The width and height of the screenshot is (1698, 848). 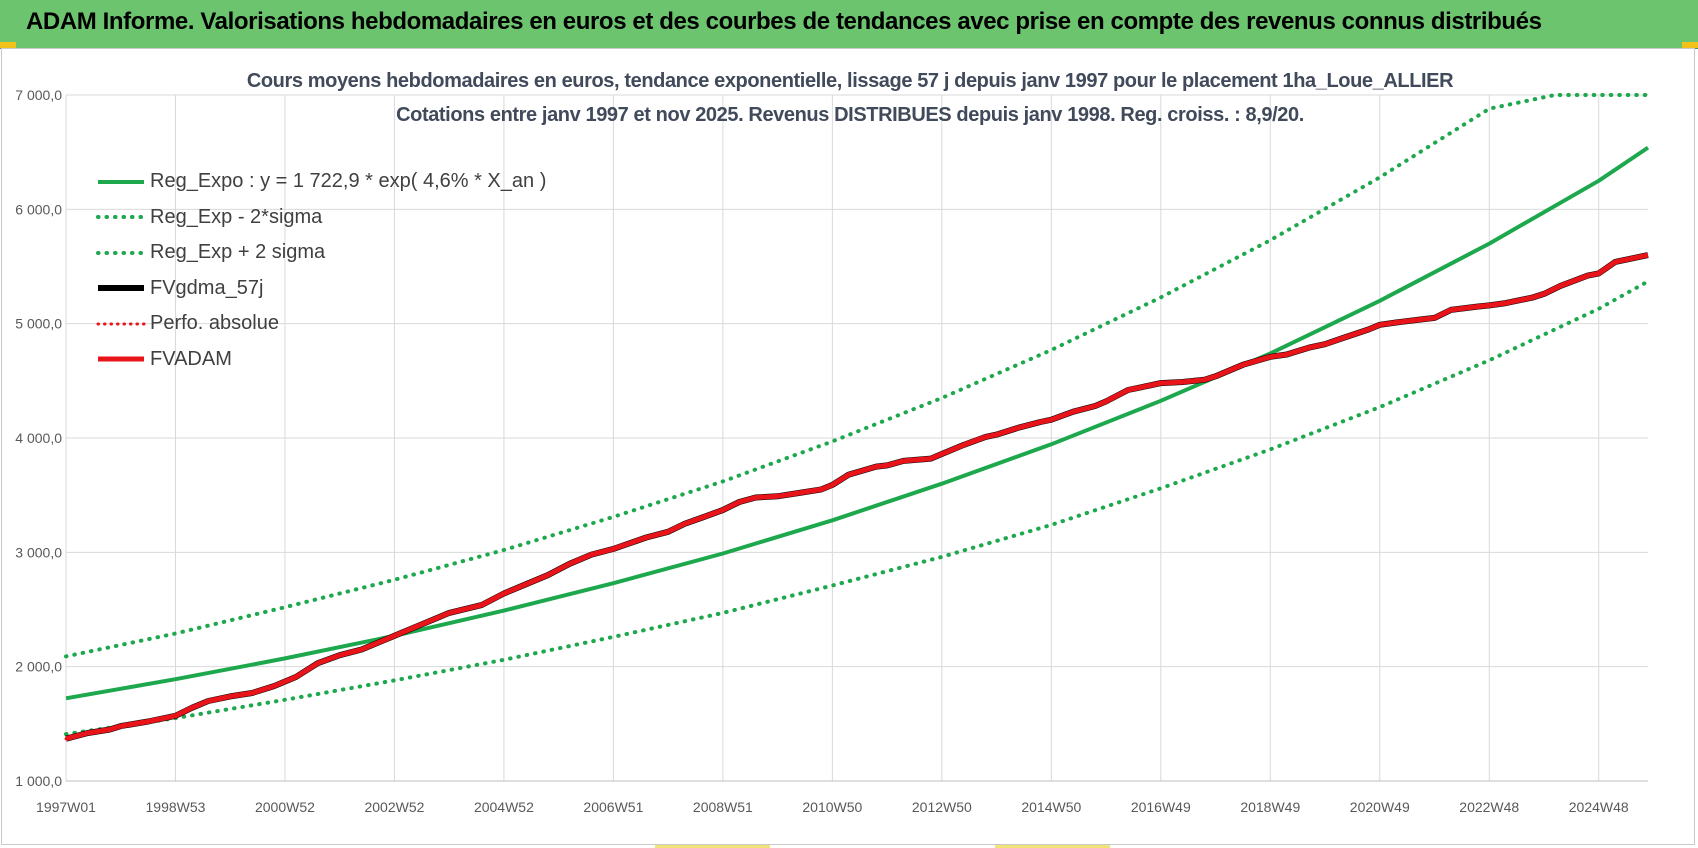 What do you see at coordinates (394, 807) in the screenshot?
I see `x-tick-label: 2002W52` at bounding box center [394, 807].